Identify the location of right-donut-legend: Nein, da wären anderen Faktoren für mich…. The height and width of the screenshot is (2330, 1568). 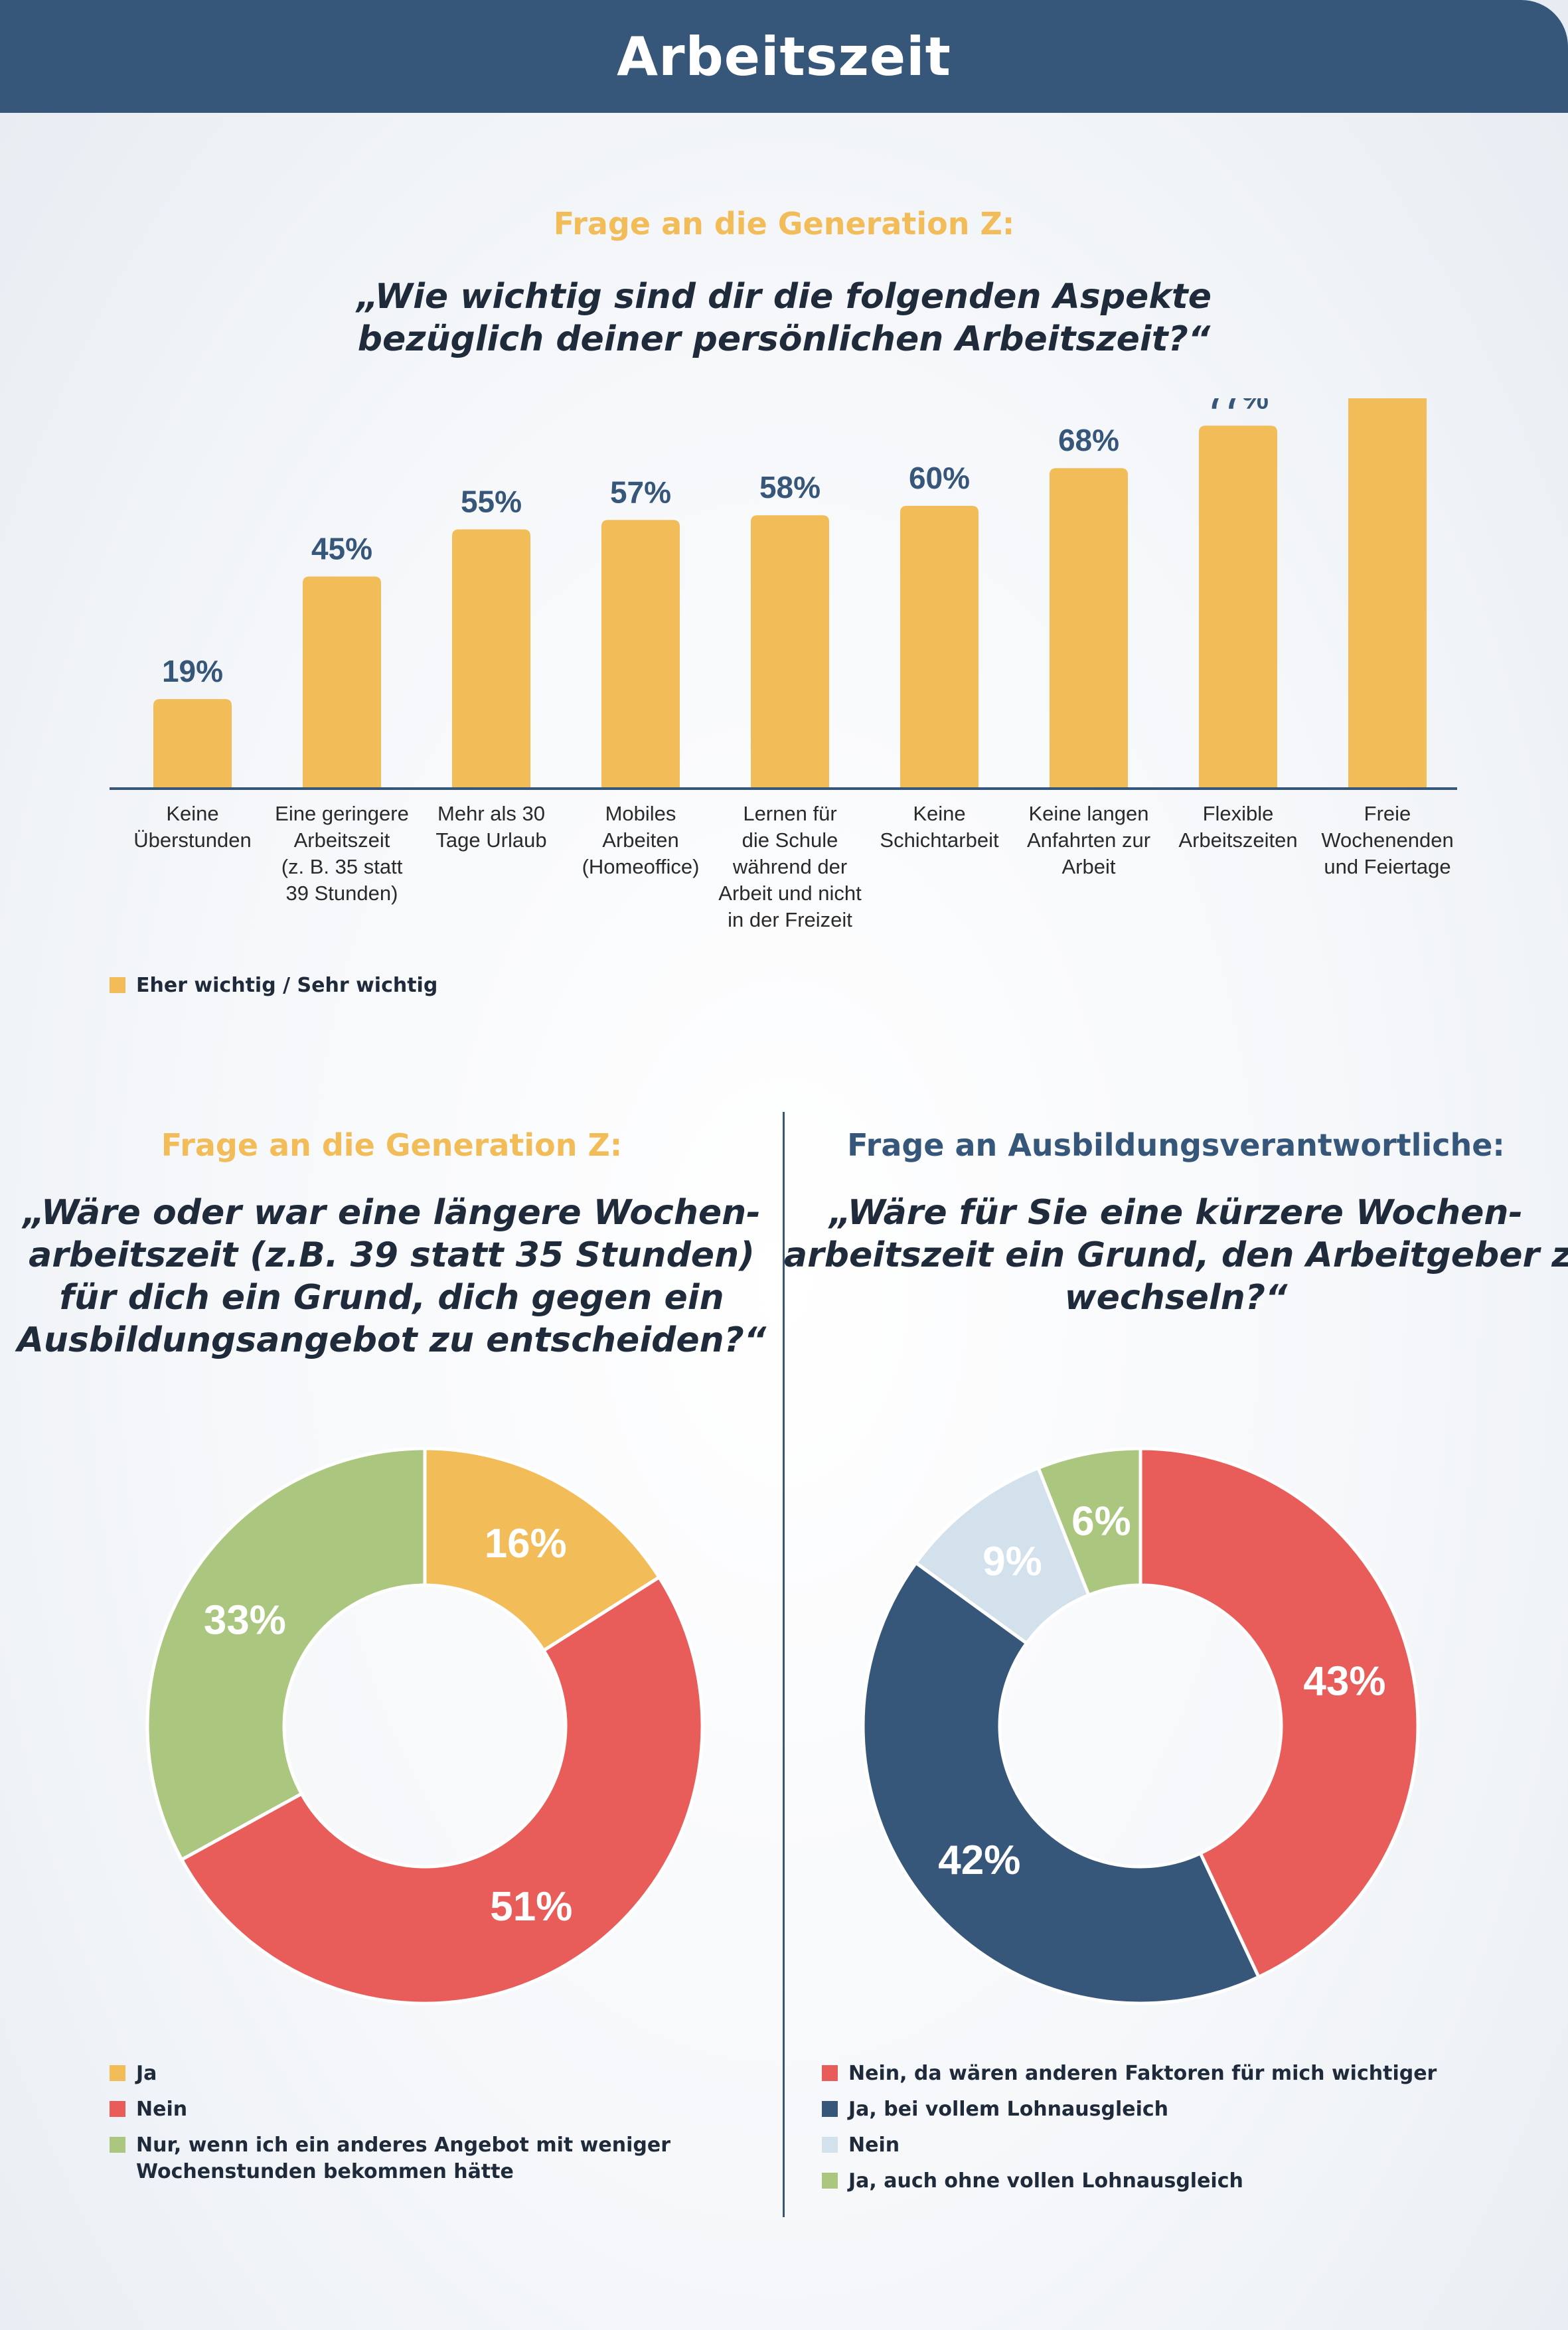
(1129, 2127).